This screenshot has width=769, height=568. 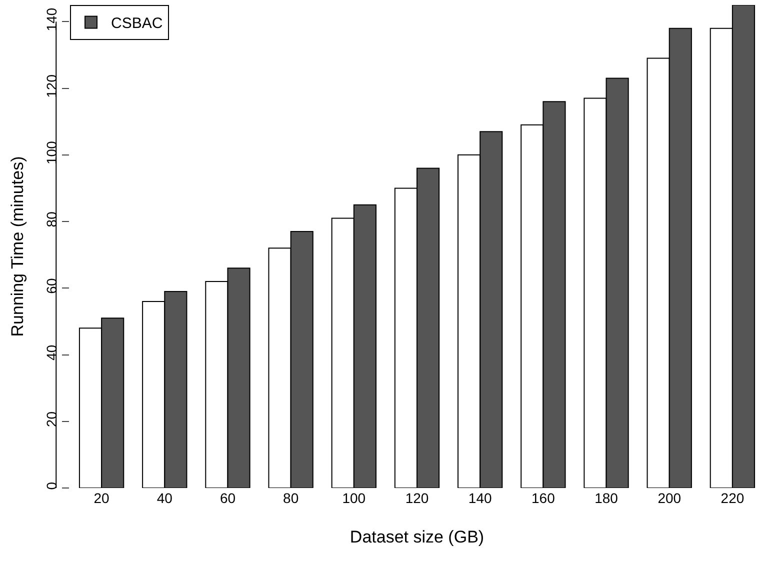 What do you see at coordinates (164, 498) in the screenshot?
I see `x-tick-label: 40` at bounding box center [164, 498].